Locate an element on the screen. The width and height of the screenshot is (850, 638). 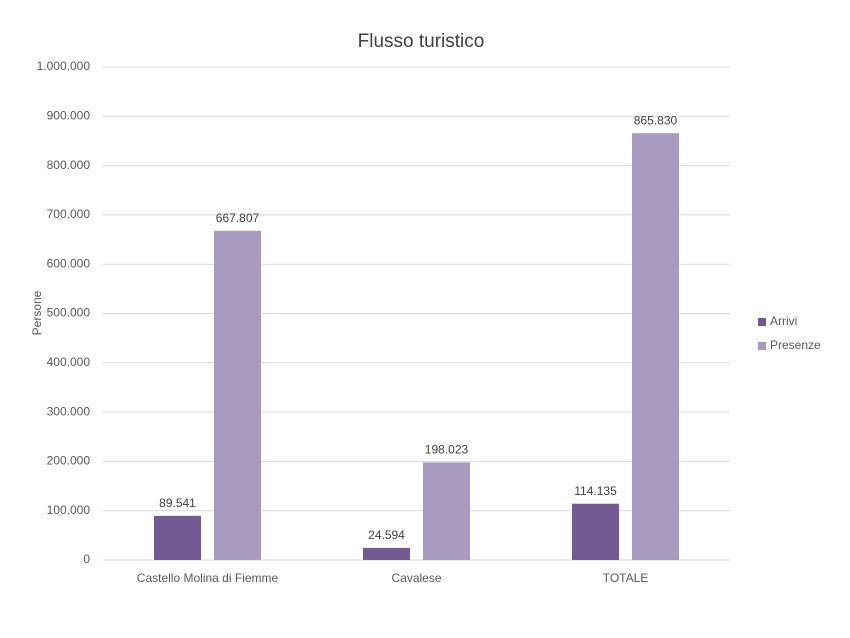
data-label: 24.594 is located at coordinates (386, 535).